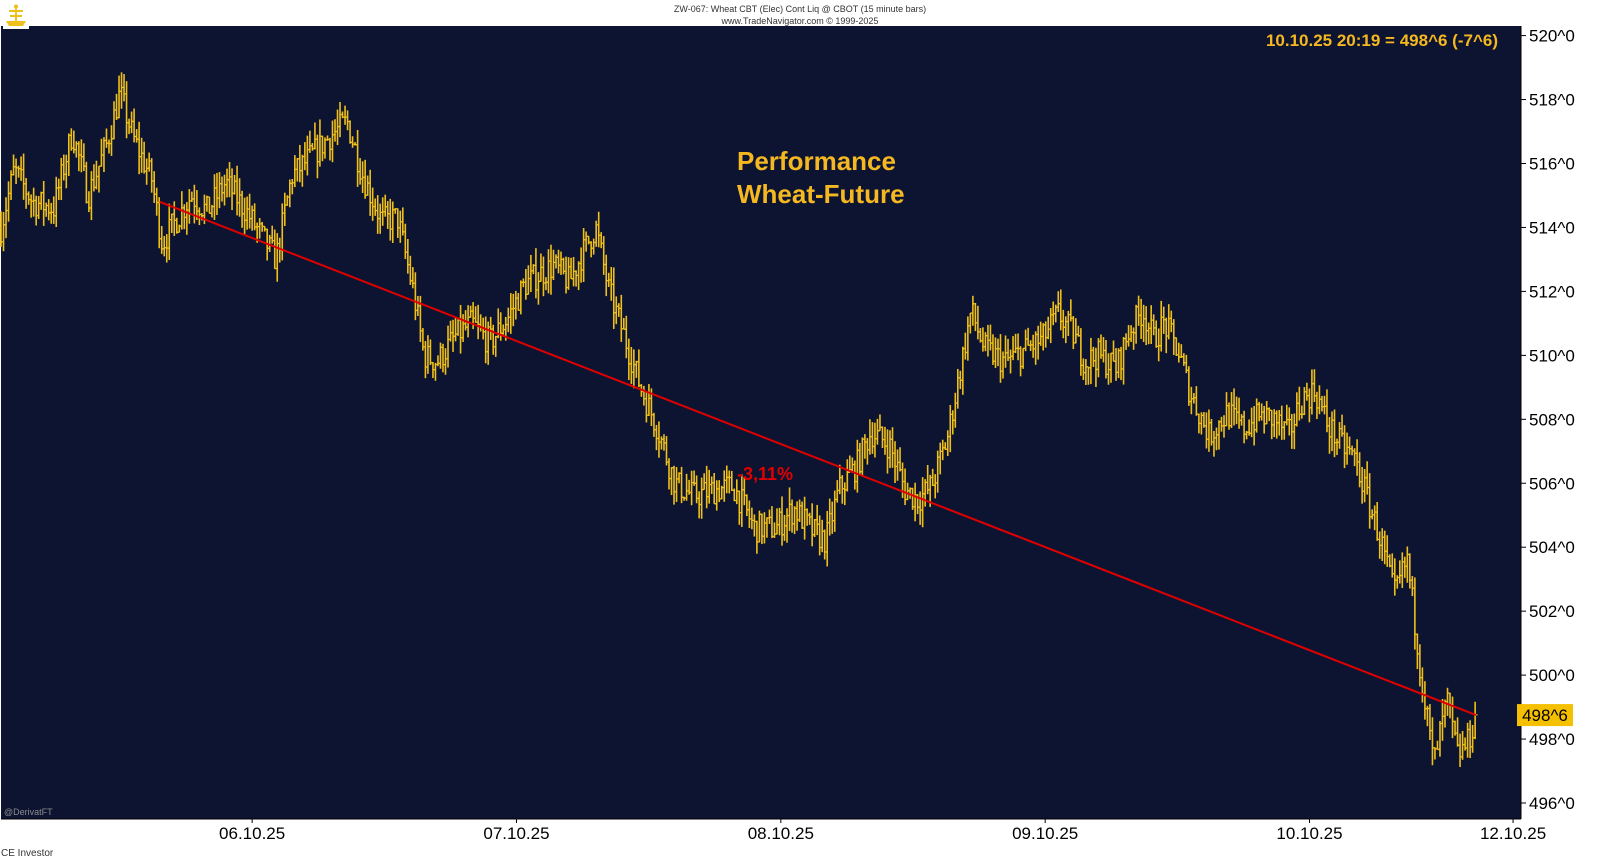  I want to click on last-price-box, so click(1545, 715).